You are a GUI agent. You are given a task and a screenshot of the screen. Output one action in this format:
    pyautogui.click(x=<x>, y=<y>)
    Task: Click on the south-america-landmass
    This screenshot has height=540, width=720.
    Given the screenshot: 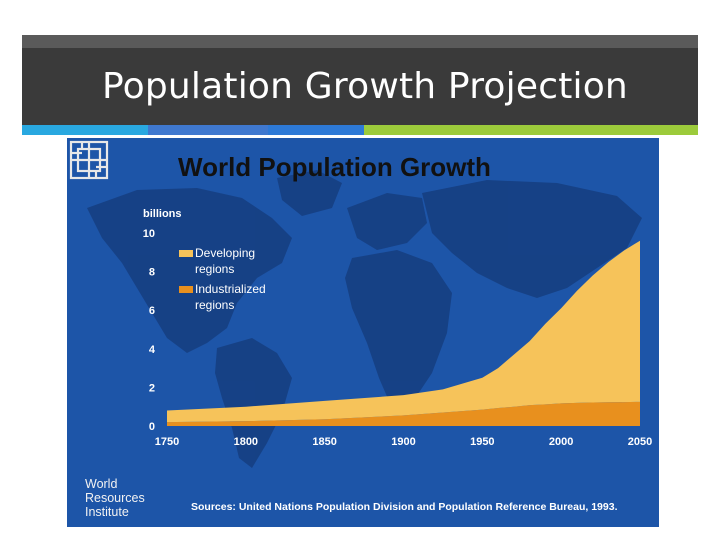 What is the action you would take?
    pyautogui.click(x=253, y=403)
    